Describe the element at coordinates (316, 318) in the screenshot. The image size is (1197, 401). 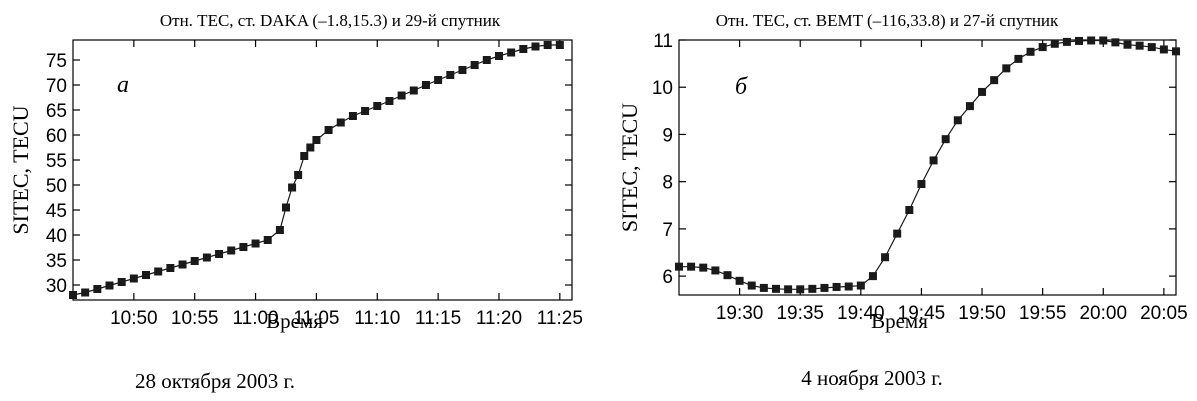
I see `x-tick-label: 11:05` at that location.